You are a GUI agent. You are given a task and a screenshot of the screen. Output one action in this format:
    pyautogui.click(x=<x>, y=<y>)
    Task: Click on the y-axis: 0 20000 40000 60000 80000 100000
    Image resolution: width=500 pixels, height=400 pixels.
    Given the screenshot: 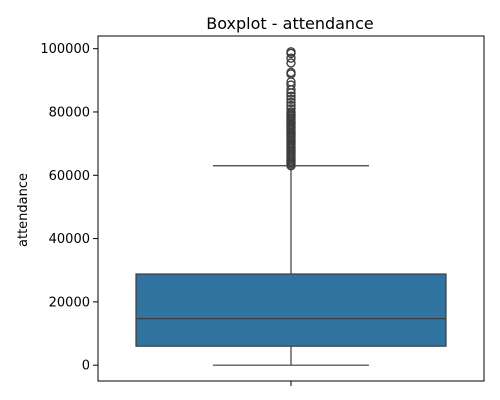 What is the action you would take?
    pyautogui.click(x=69, y=208)
    